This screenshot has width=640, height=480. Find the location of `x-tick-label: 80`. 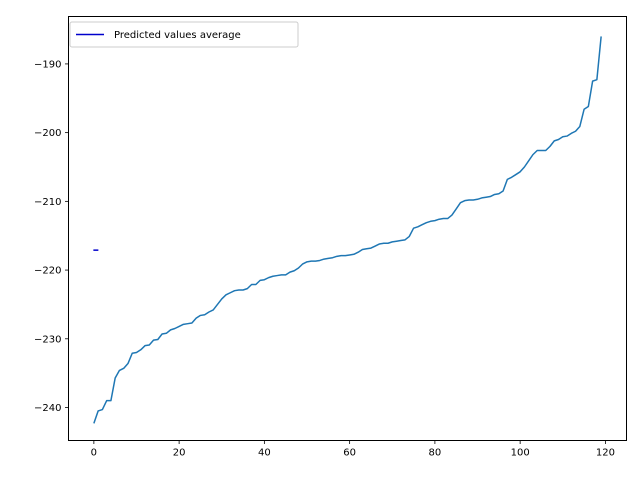

x-tick-label: 80 is located at coordinates (435, 453).